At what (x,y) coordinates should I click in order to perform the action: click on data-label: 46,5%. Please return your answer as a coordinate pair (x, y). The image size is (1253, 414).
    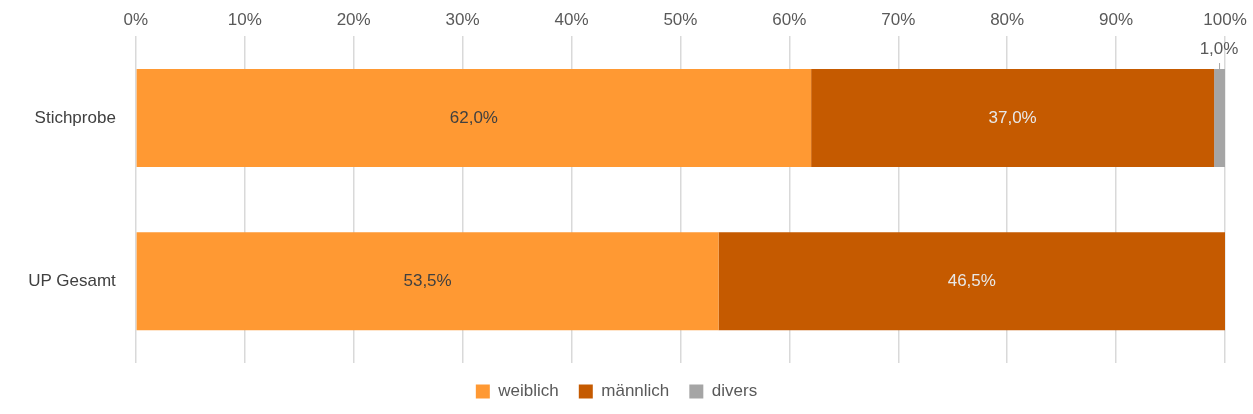
    Looking at the image, I should click on (971, 281).